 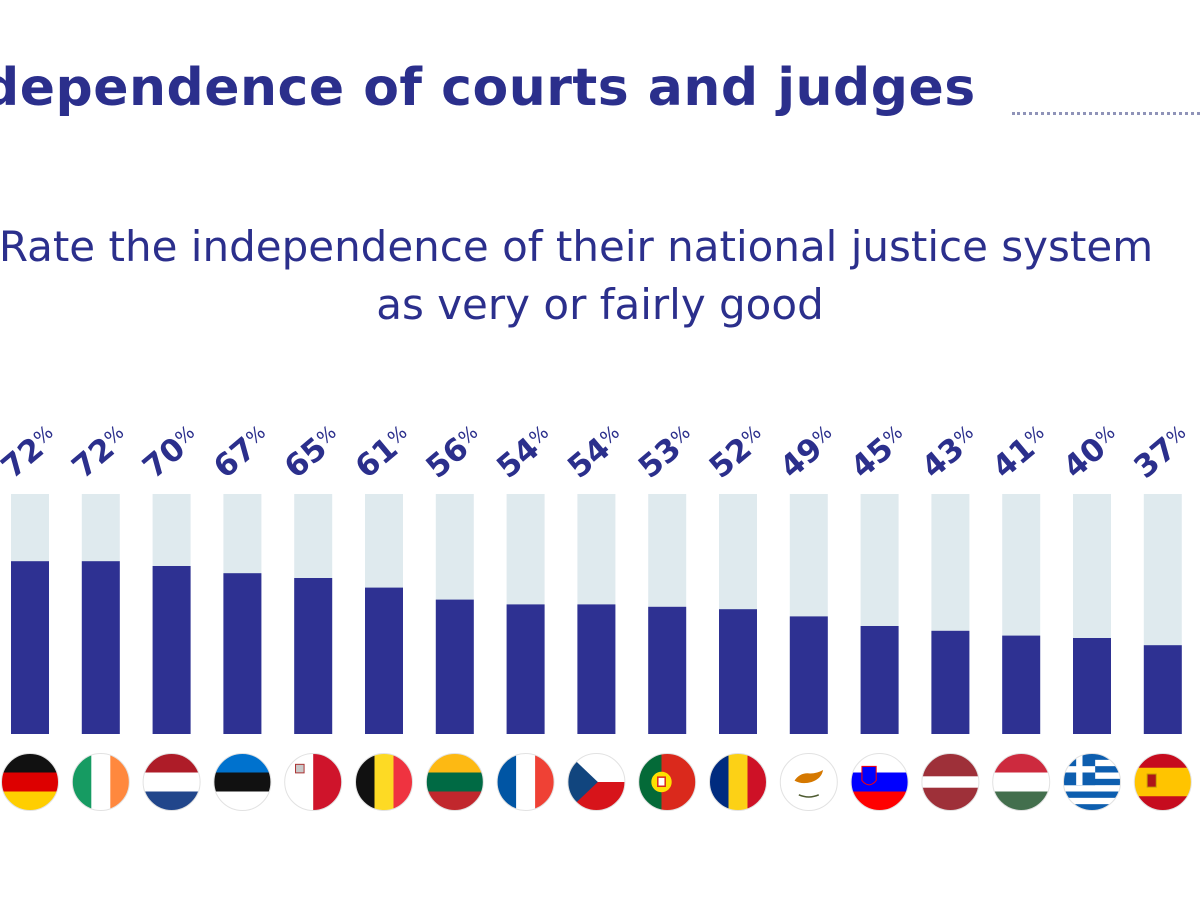 What do you see at coordinates (384, 452) in the screenshot?
I see `value-label: 61%` at bounding box center [384, 452].